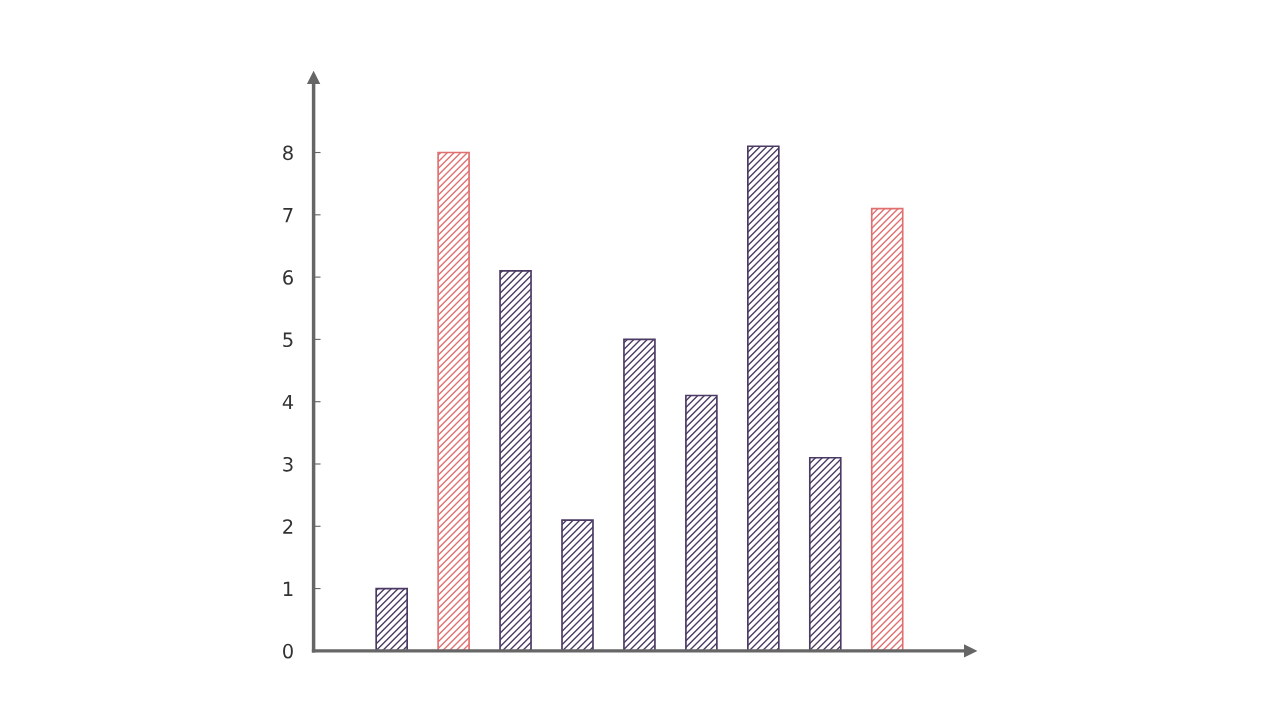 This screenshot has width=1280, height=720. Describe the element at coordinates (288, 340) in the screenshot. I see `y-tick-label: 5` at that location.